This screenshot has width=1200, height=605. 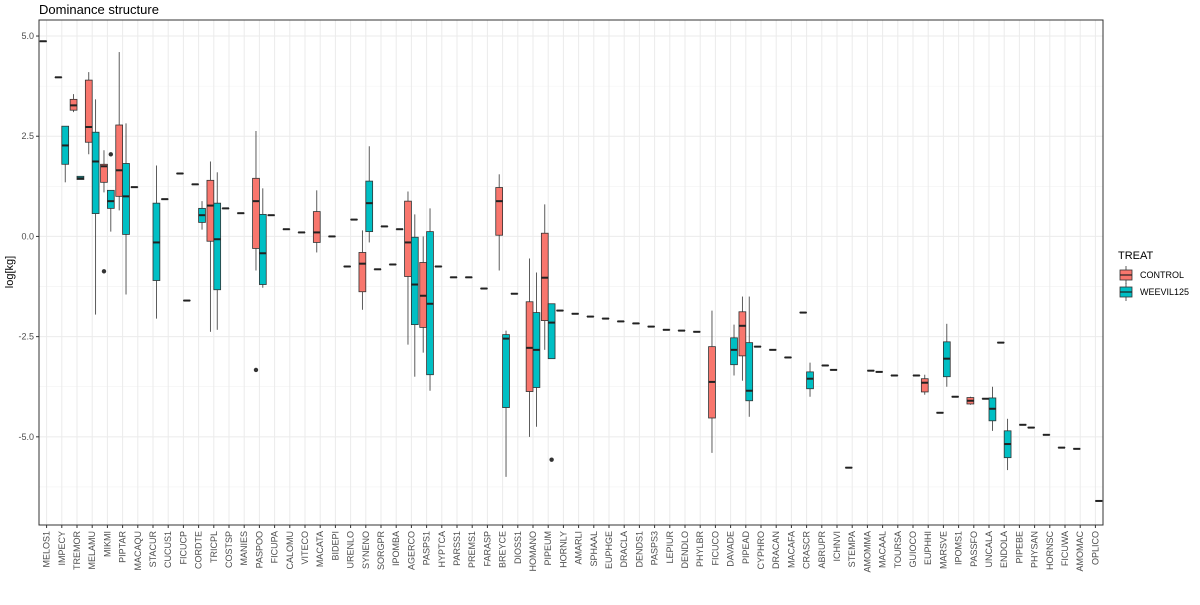 What do you see at coordinates (244, 548) in the screenshot?
I see `x-tick-label: MANIES` at bounding box center [244, 548].